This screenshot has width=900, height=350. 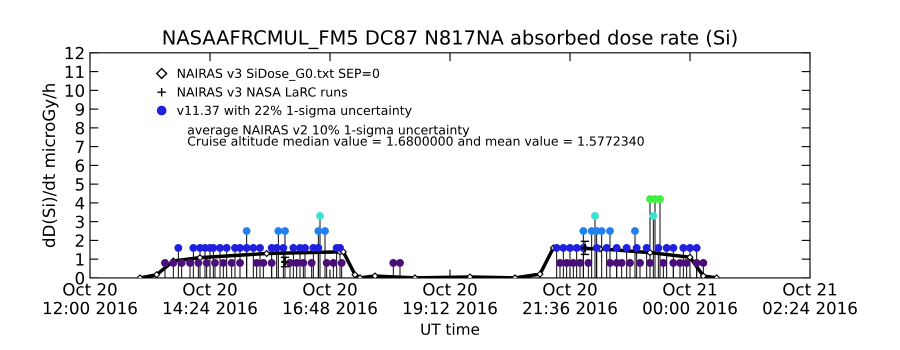 What do you see at coordinates (80, 109) in the screenshot?
I see `y-tick-label: 9` at bounding box center [80, 109].